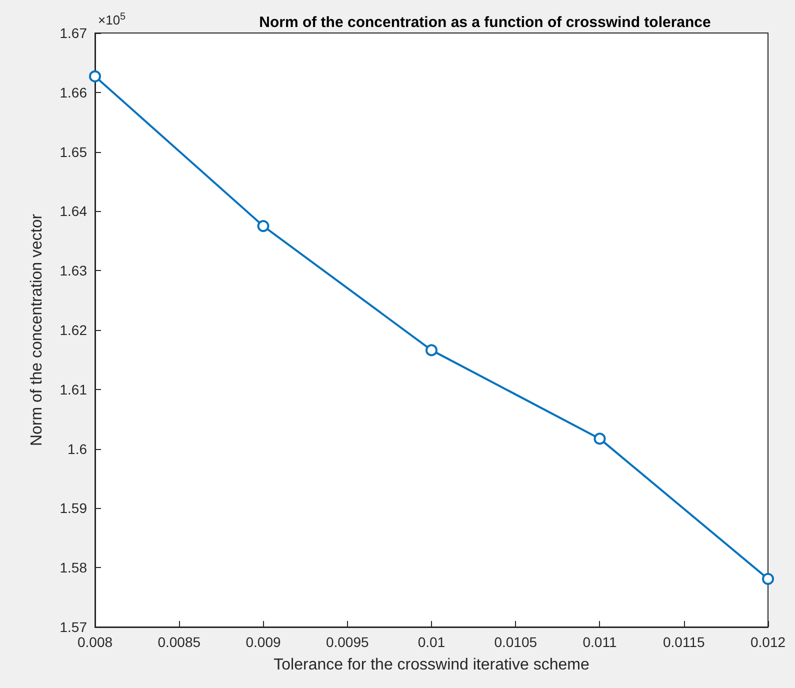  Describe the element at coordinates (74, 627) in the screenshot. I see `y-tick-label: 1.57` at that location.